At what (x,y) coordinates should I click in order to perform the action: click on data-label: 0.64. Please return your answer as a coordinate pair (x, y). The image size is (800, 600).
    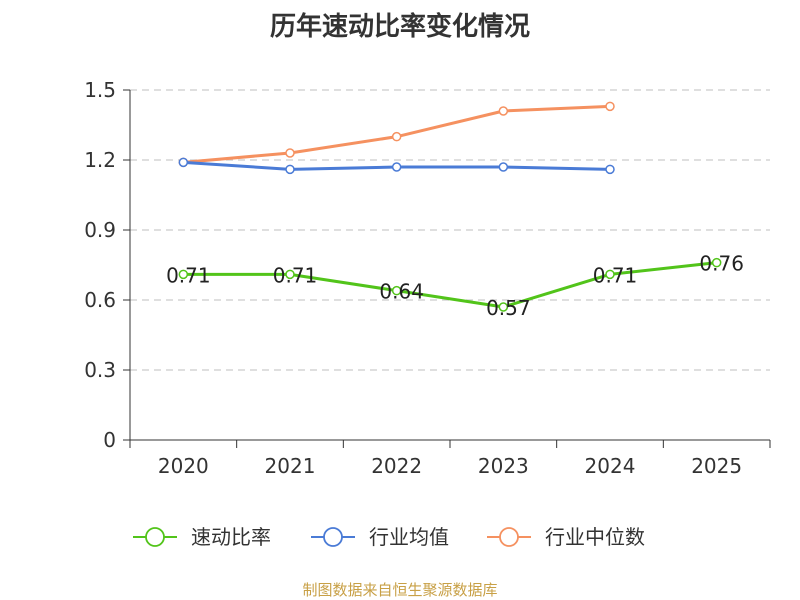
    Looking at the image, I should click on (401, 292).